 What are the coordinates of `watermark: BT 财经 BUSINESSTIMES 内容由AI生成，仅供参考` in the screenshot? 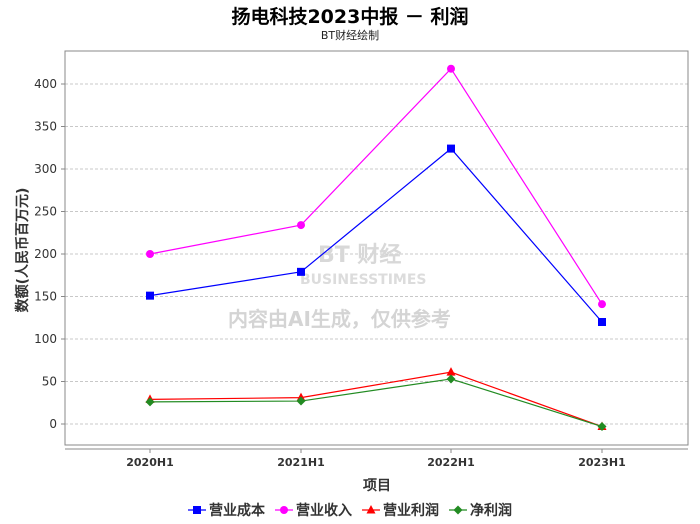 It's located at (339, 286).